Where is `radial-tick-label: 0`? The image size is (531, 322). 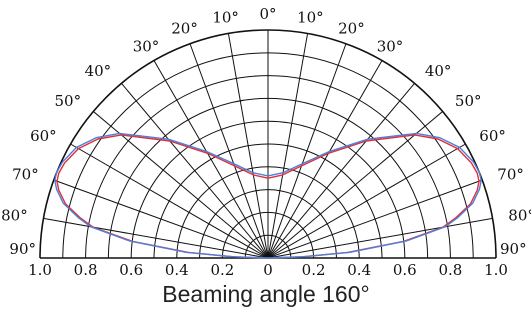 radial-tick-label: 0 is located at coordinates (268, 270).